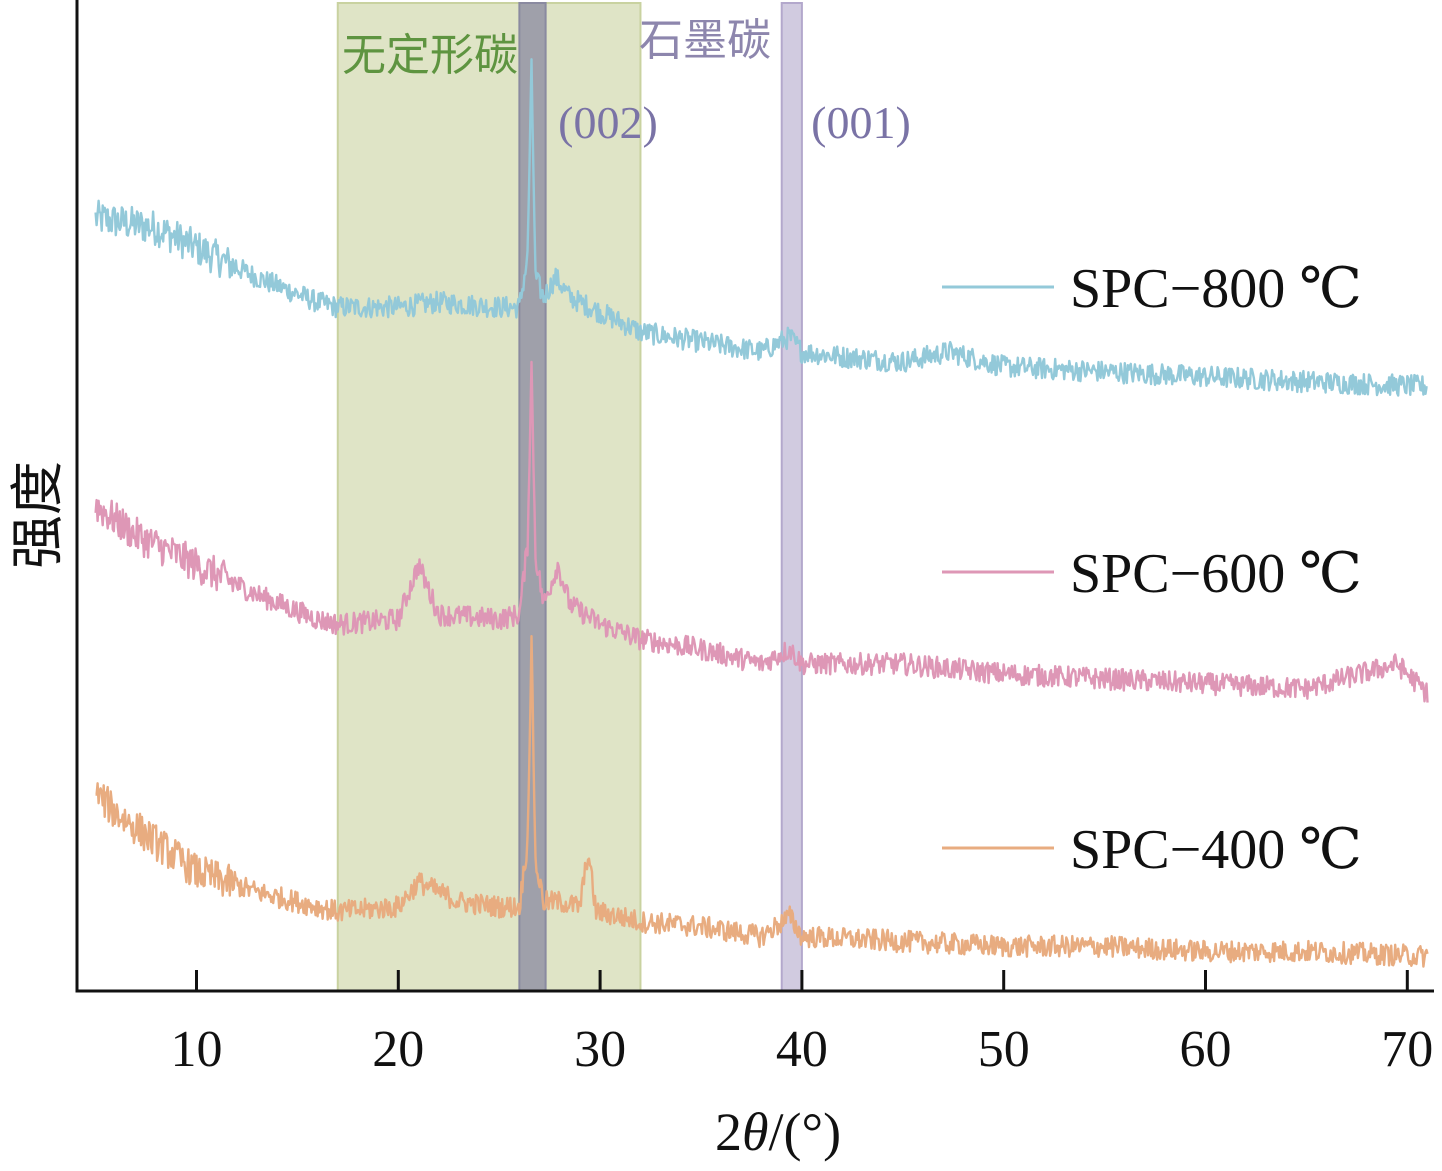 This screenshot has height=1171, width=1442. What do you see at coordinates (1004, 1049) in the screenshot?
I see `x-tick-label-50: 50` at bounding box center [1004, 1049].